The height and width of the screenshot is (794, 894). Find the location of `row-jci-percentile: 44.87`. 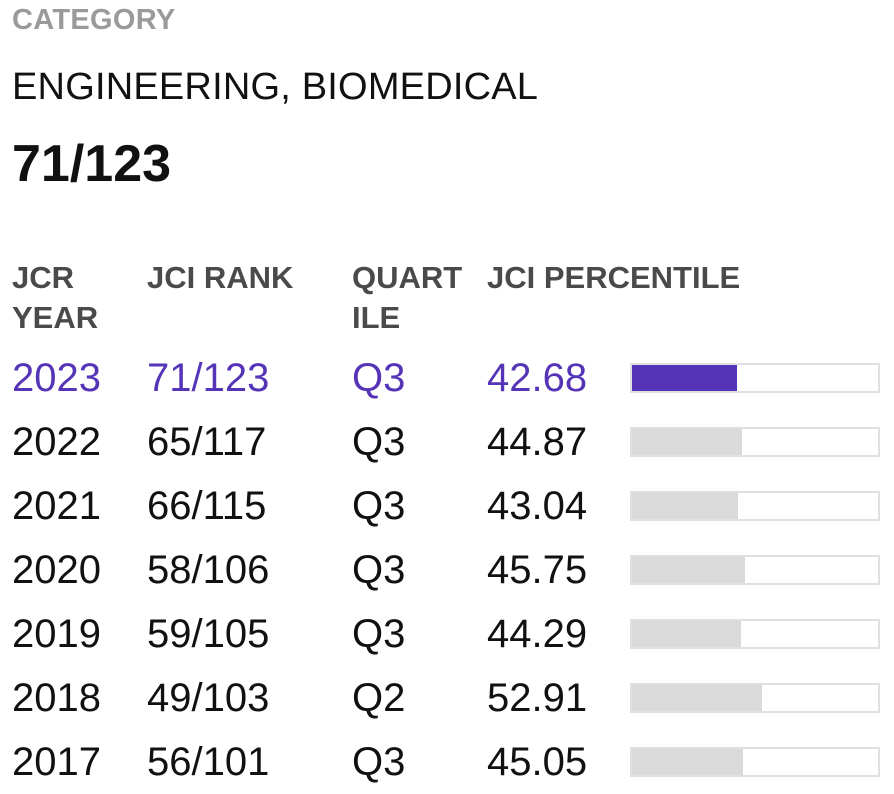

row-jci-percentile: 44.87 is located at coordinates (537, 442).